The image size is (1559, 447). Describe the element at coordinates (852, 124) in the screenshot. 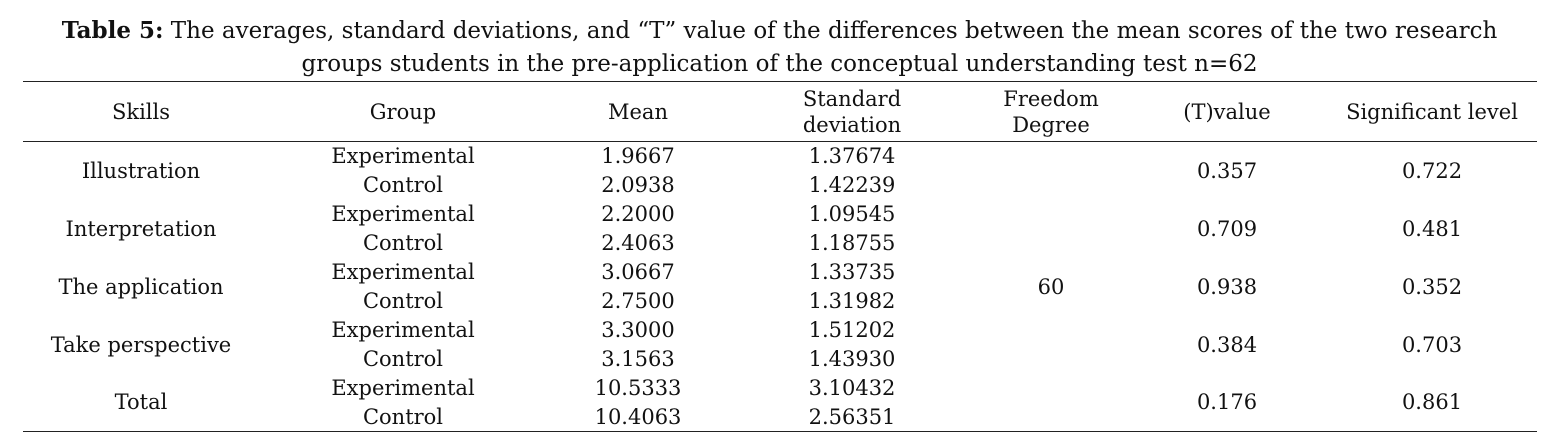

I see `header-sd-line-2: deviation` at that location.